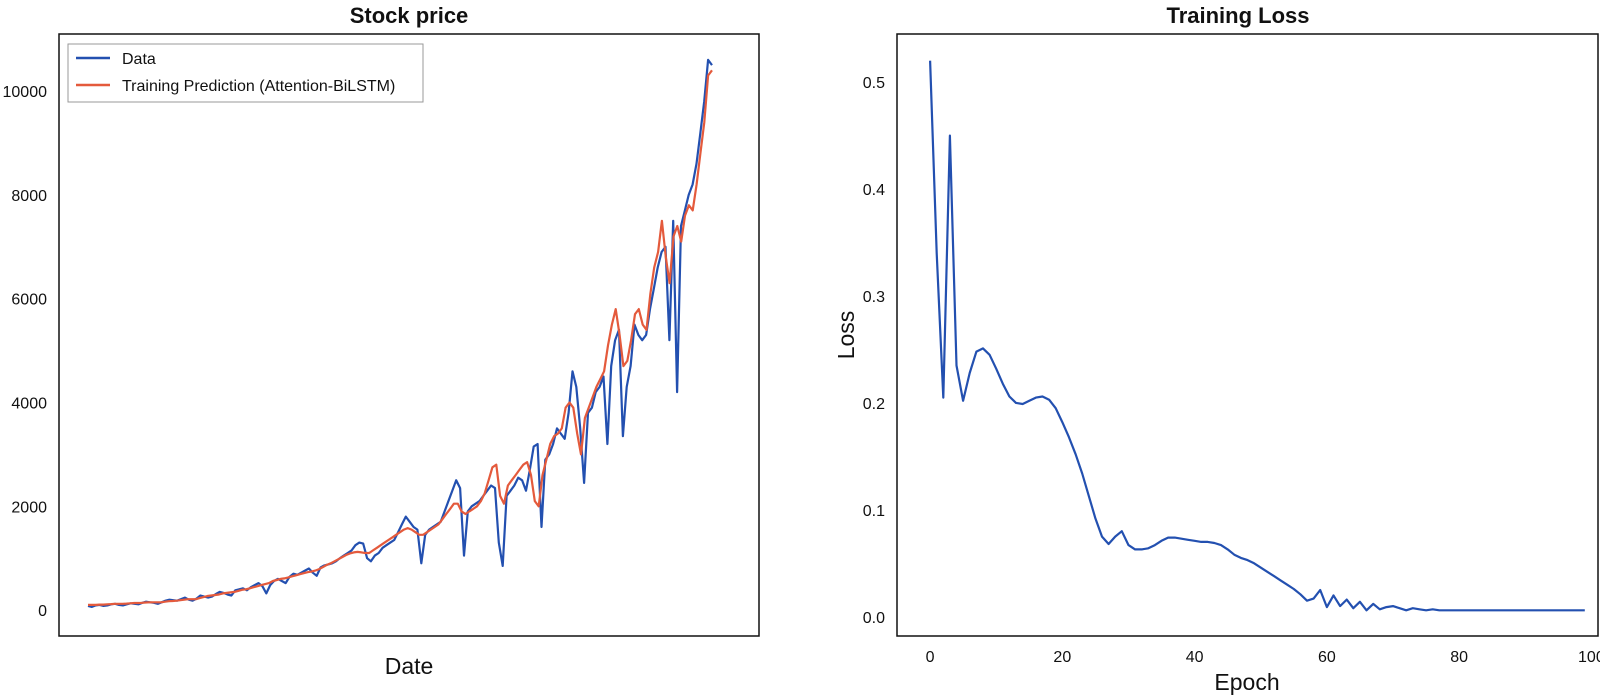  What do you see at coordinates (29, 403) in the screenshot?
I see `y-tick-label: 4000` at bounding box center [29, 403].